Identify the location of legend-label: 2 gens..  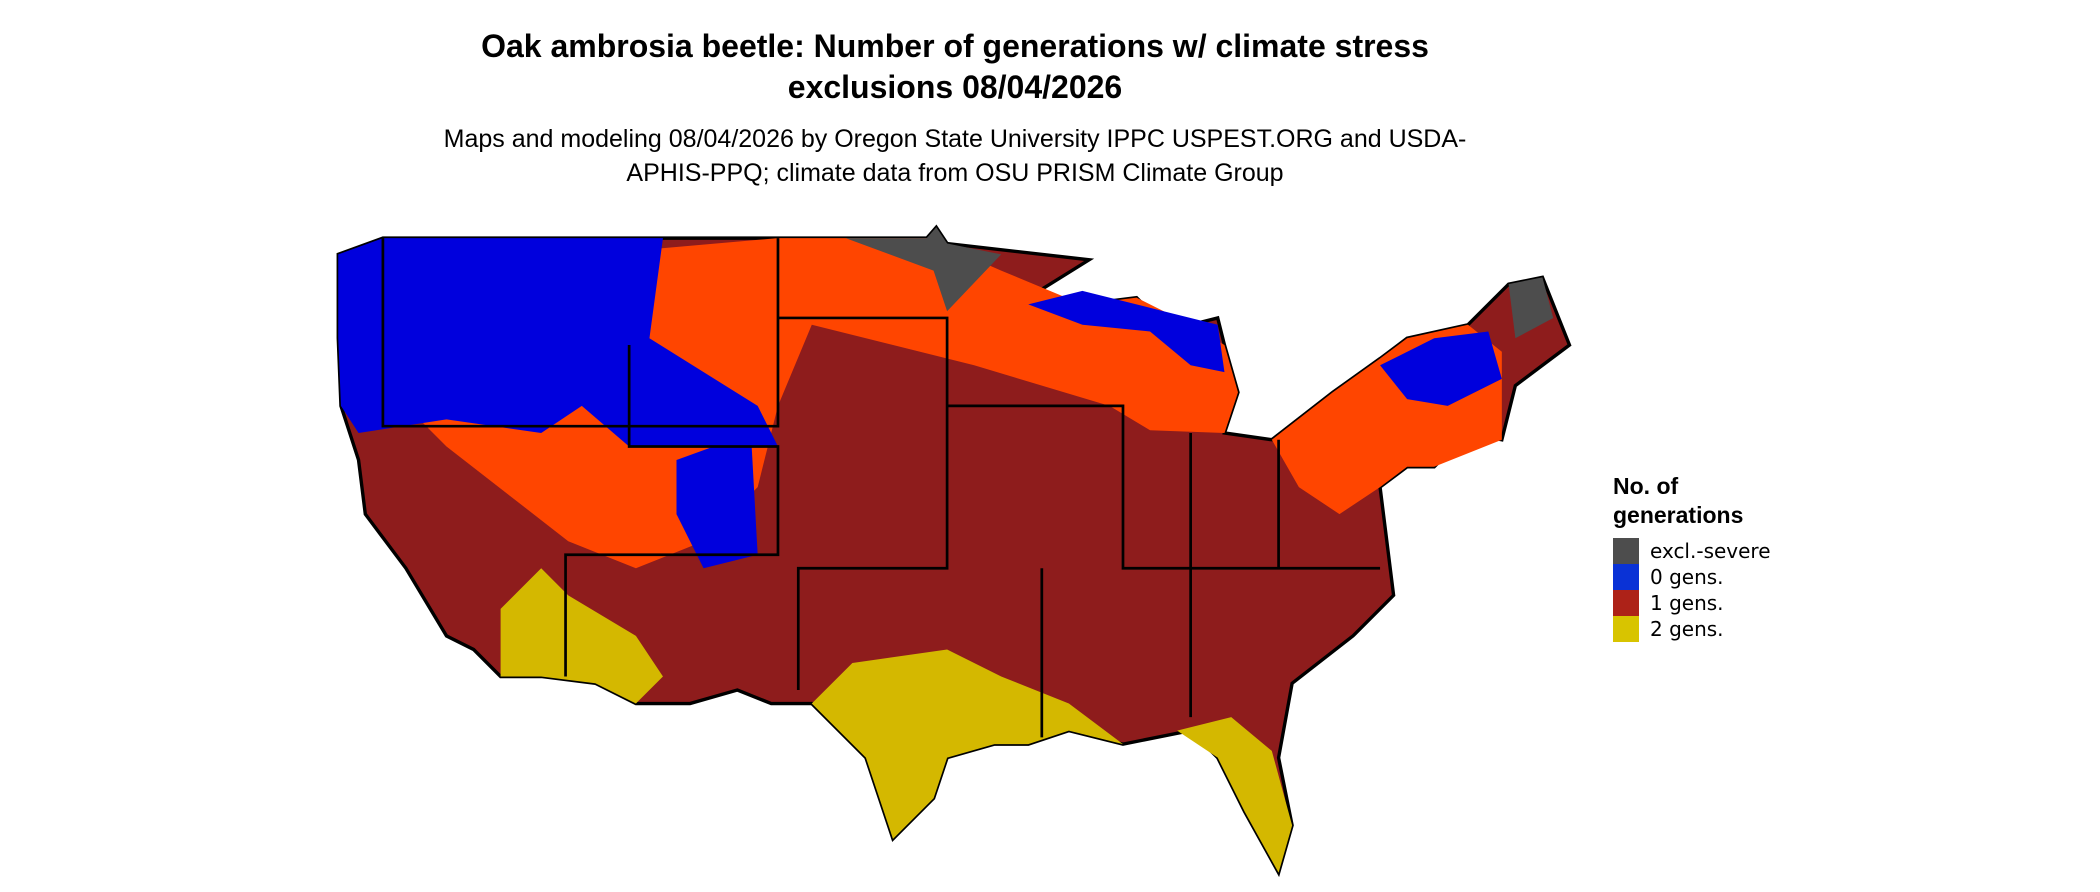
(1687, 629).